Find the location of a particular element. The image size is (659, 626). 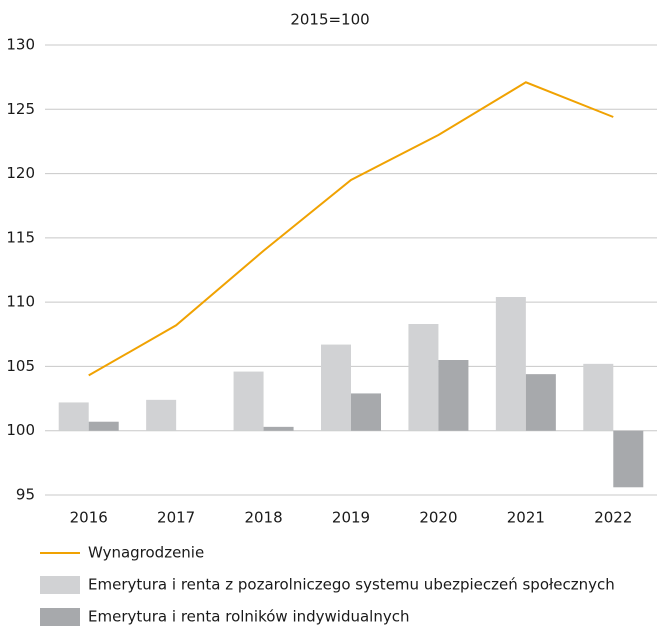

y-tick-label: 110 is located at coordinates (20, 302).